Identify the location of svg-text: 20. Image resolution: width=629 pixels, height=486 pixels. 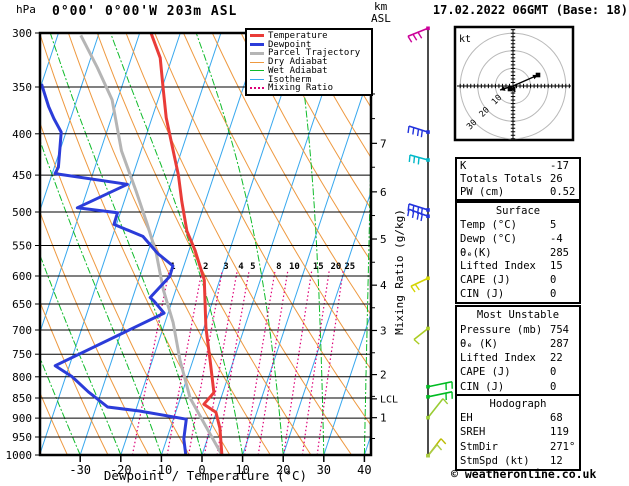
(335, 267).